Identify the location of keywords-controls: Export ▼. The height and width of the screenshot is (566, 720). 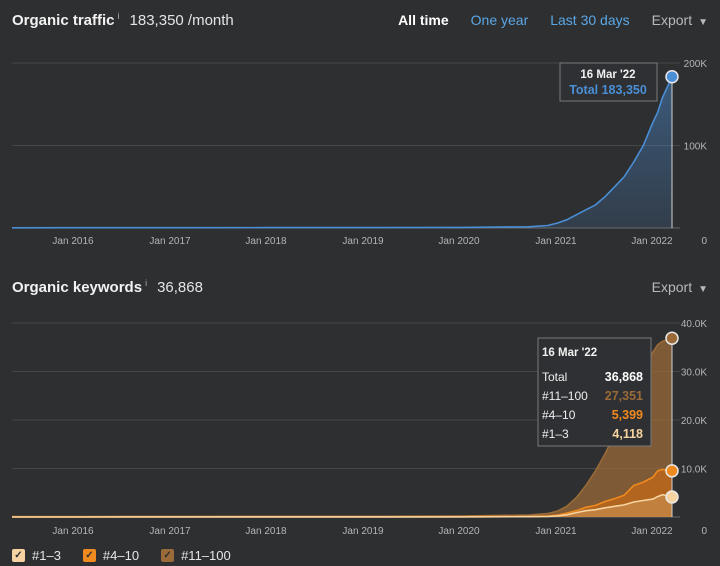
(669, 287).